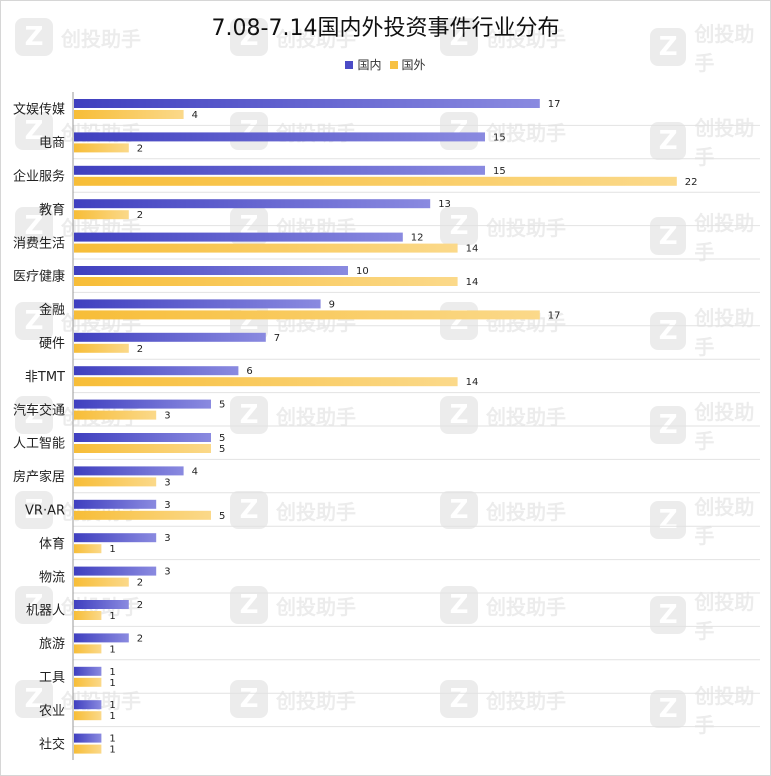 This screenshot has height=776, width=771. I want to click on legend-swatch-foreign, so click(393, 64).